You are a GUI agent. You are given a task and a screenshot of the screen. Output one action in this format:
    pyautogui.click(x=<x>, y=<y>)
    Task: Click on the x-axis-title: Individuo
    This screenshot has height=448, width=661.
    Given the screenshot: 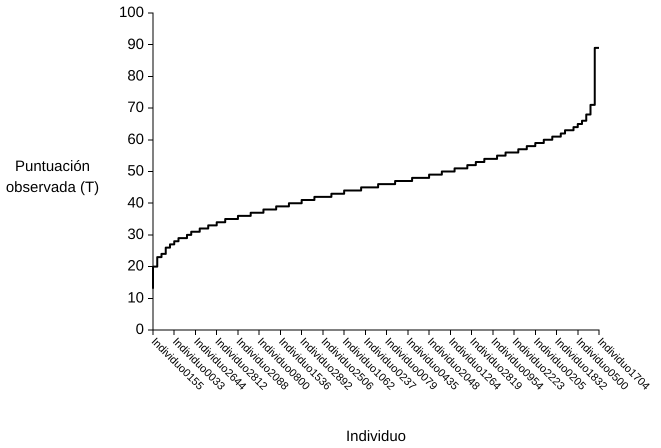 What is the action you would take?
    pyautogui.click(x=376, y=437)
    